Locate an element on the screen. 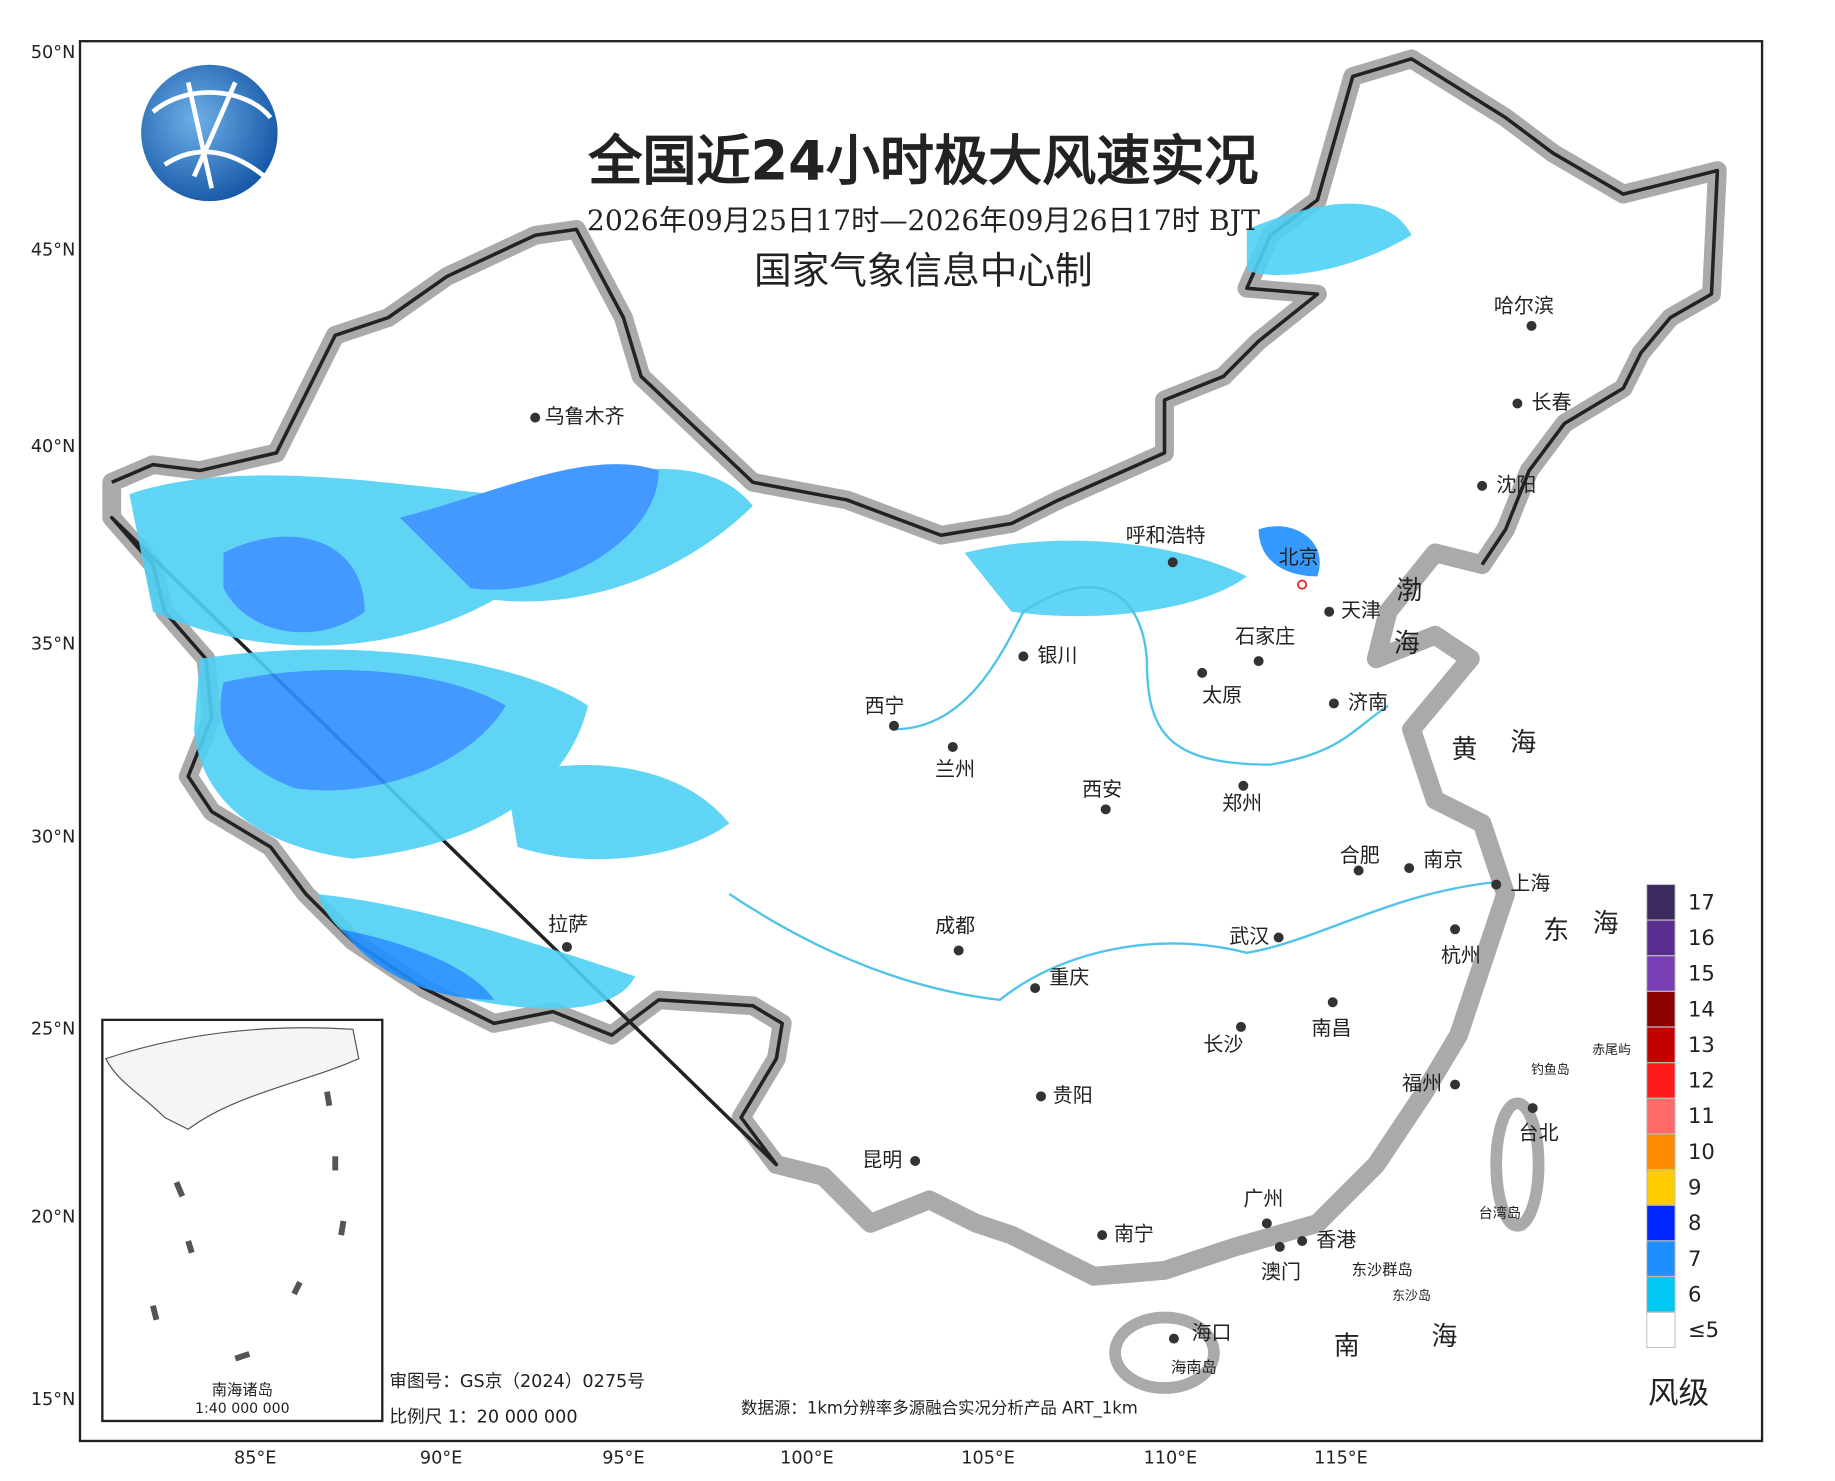 Image resolution: width=1835 pixels, height=1481 pixels. hainan is located at coordinates (1164, 1352).